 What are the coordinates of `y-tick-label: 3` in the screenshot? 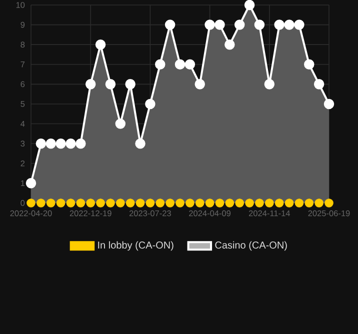 It's located at (22, 143).